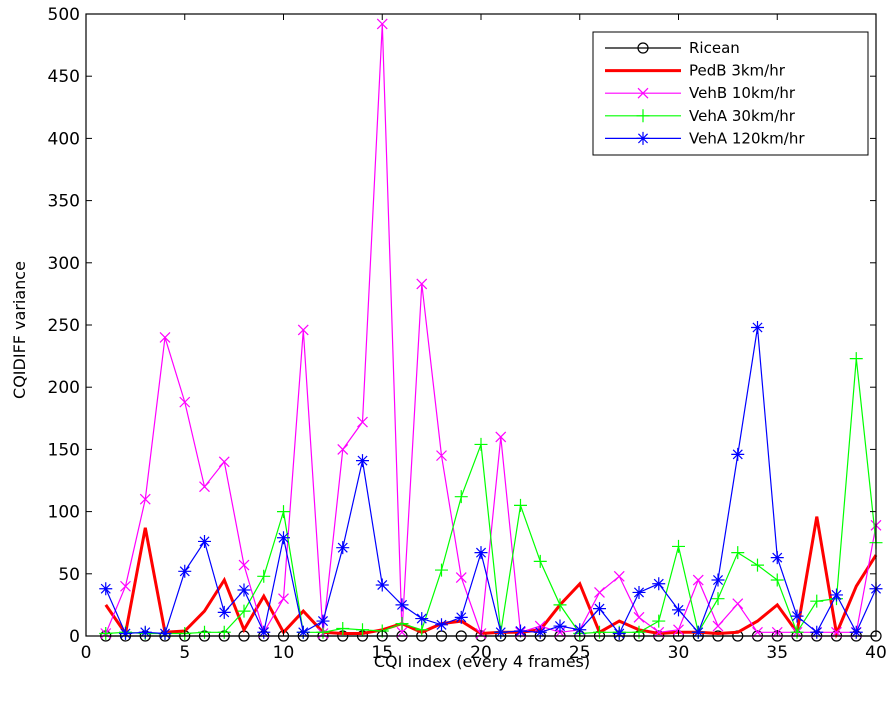  Describe the element at coordinates (742, 116) in the screenshot. I see `legend-label: VehA 30km/hr` at that location.